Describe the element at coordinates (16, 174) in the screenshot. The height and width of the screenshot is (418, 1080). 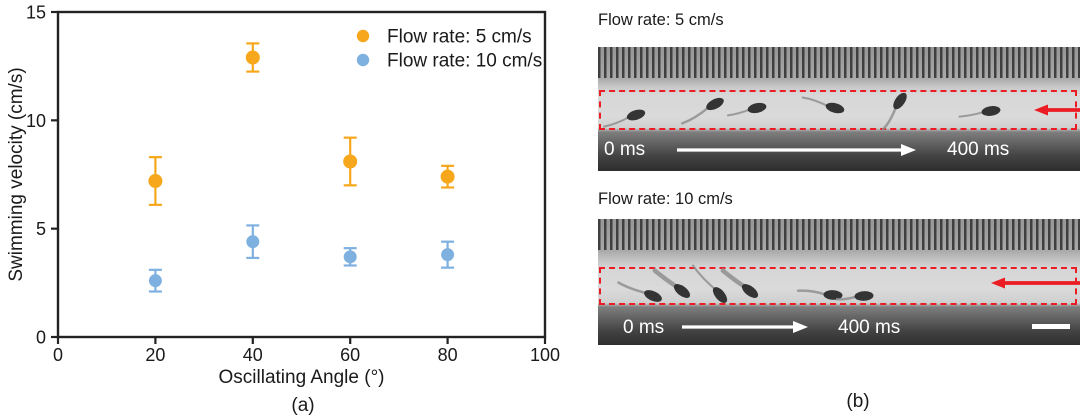
I see `y-axis-title: Swimming velocity (cm/s)` at that location.